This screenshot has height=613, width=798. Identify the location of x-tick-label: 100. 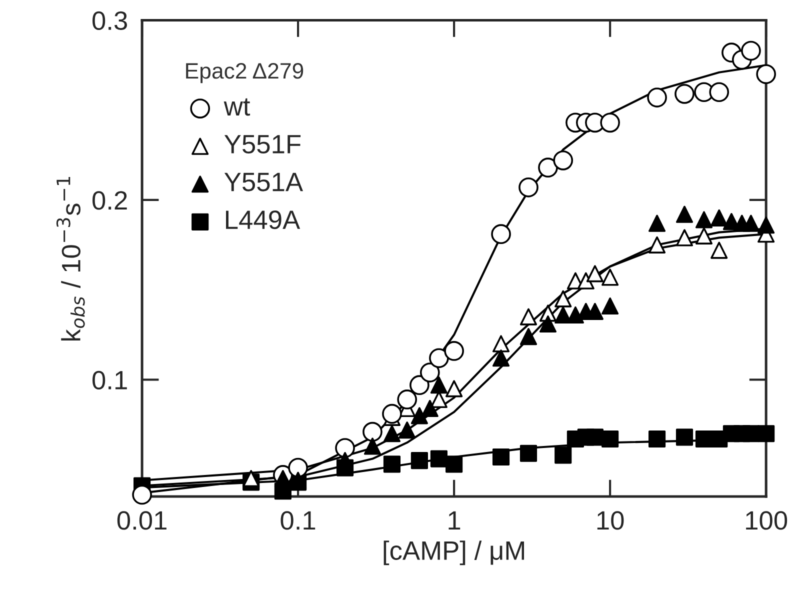
(767, 520).